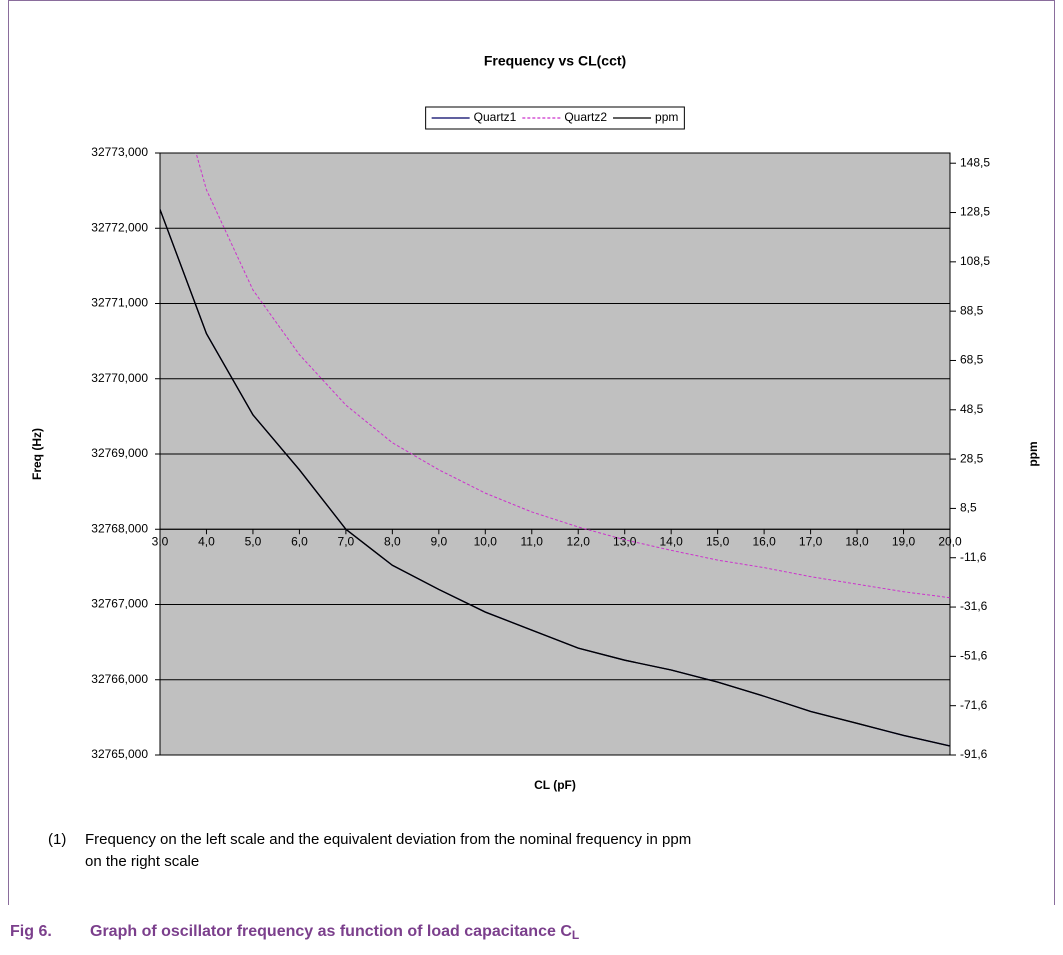  Describe the element at coordinates (975, 212) in the screenshot. I see `y2-tick-label: 128,5` at that location.